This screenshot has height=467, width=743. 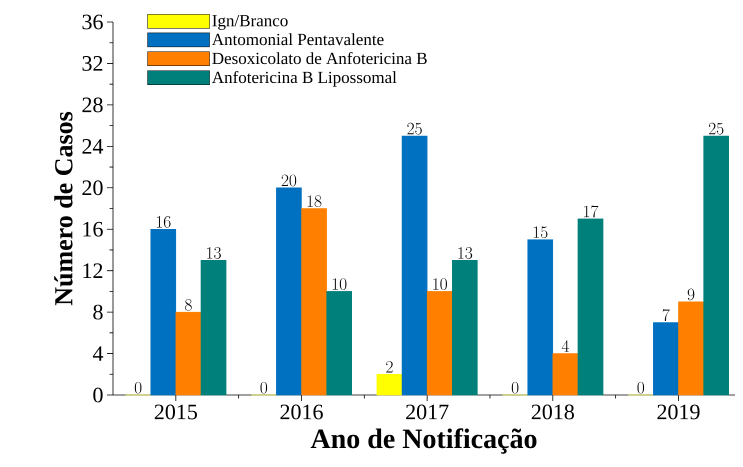 What do you see at coordinates (427, 412) in the screenshot?
I see `x-tick-label: 2017` at bounding box center [427, 412].